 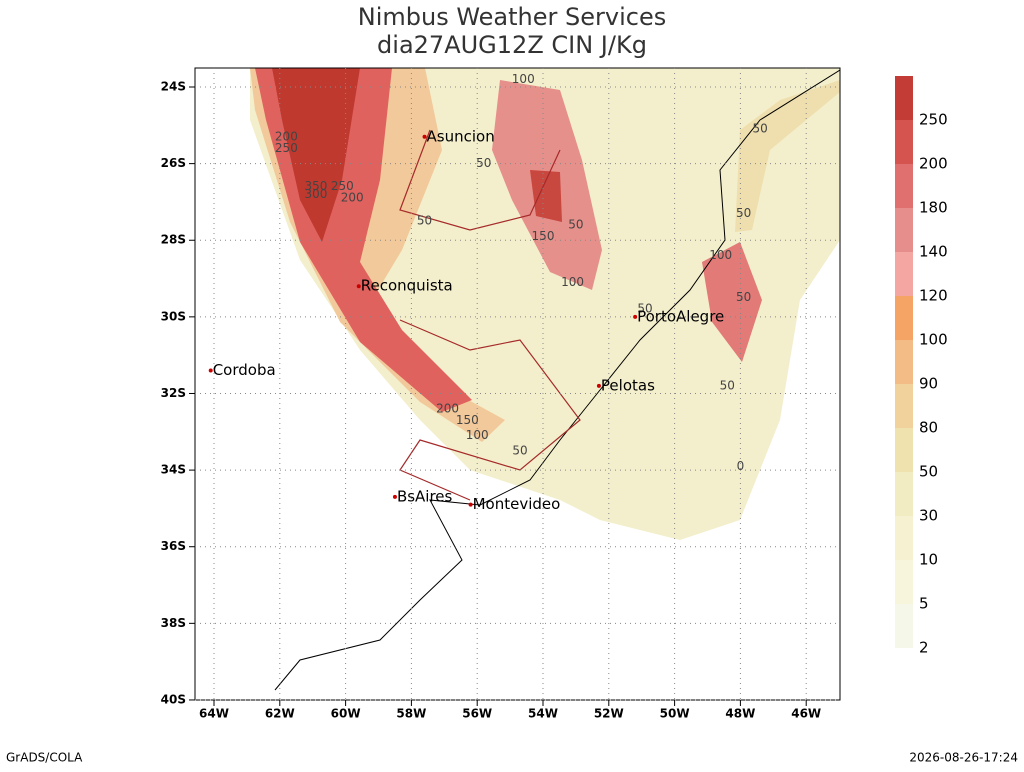 What do you see at coordinates (741, 466) in the screenshot?
I see `contour-label: 0` at bounding box center [741, 466].